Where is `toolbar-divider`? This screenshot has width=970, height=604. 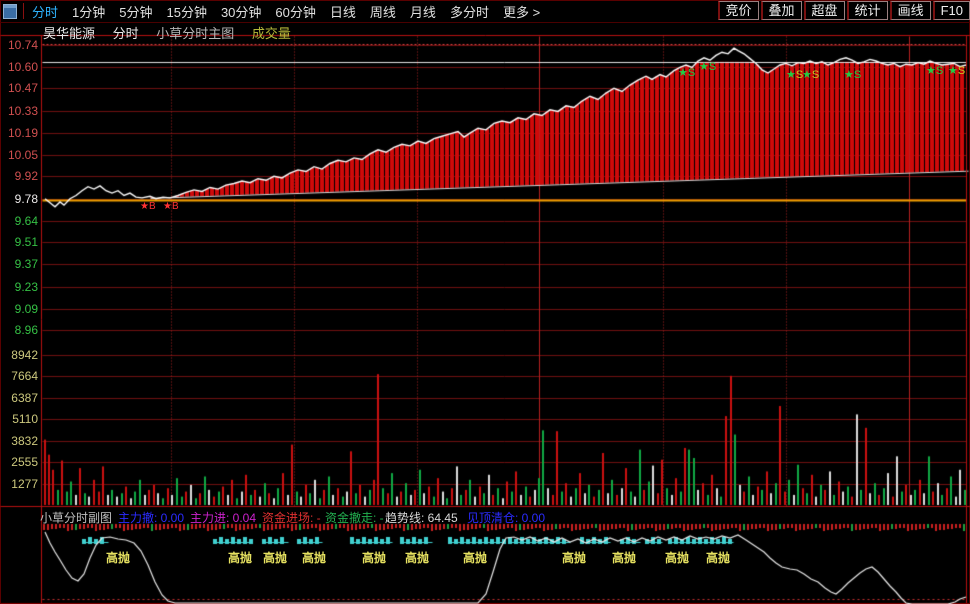 toolbar-divider is located at coordinates (23, 11).